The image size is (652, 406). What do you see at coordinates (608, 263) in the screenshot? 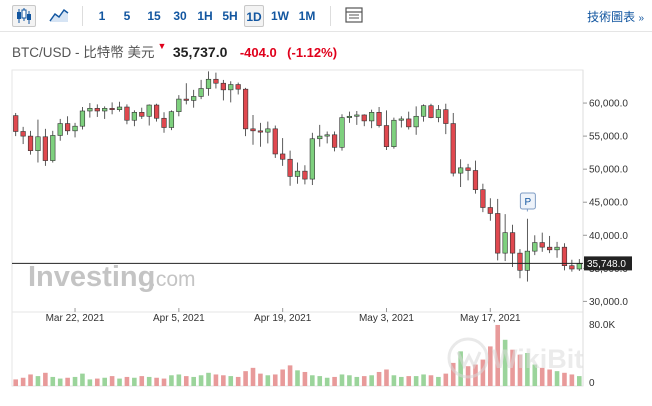
I see `current-price-badge` at bounding box center [608, 263].